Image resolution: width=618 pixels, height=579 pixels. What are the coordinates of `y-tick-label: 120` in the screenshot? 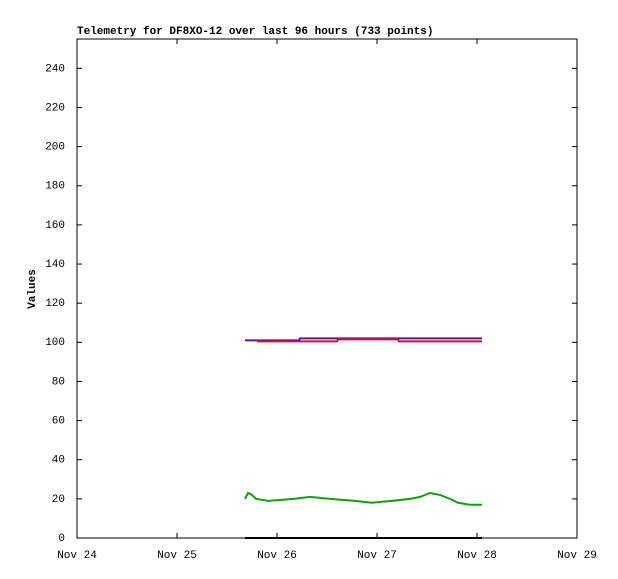 It's located at (55, 304).